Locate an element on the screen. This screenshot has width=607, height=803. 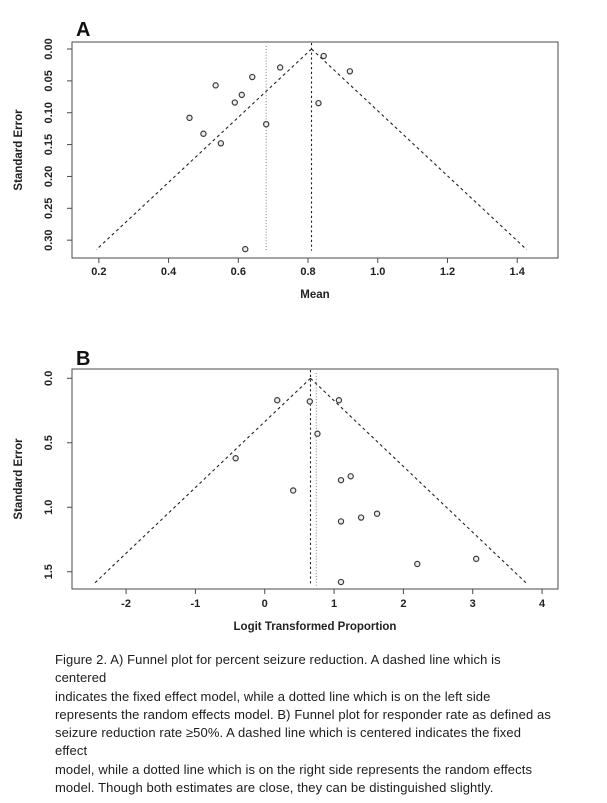
x-tick-label: 1.2 is located at coordinates (447, 272).